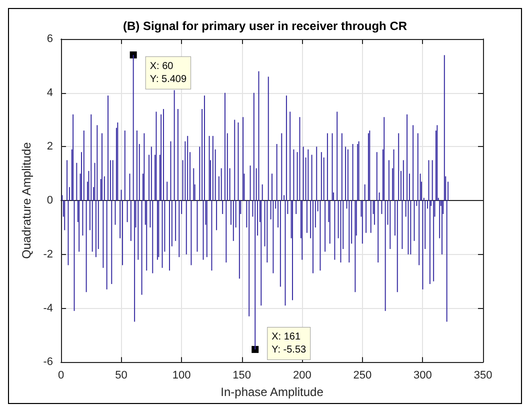 The height and width of the screenshot is (412, 530). What do you see at coordinates (181, 376) in the screenshot?
I see `x-tick-label: 100` at bounding box center [181, 376].